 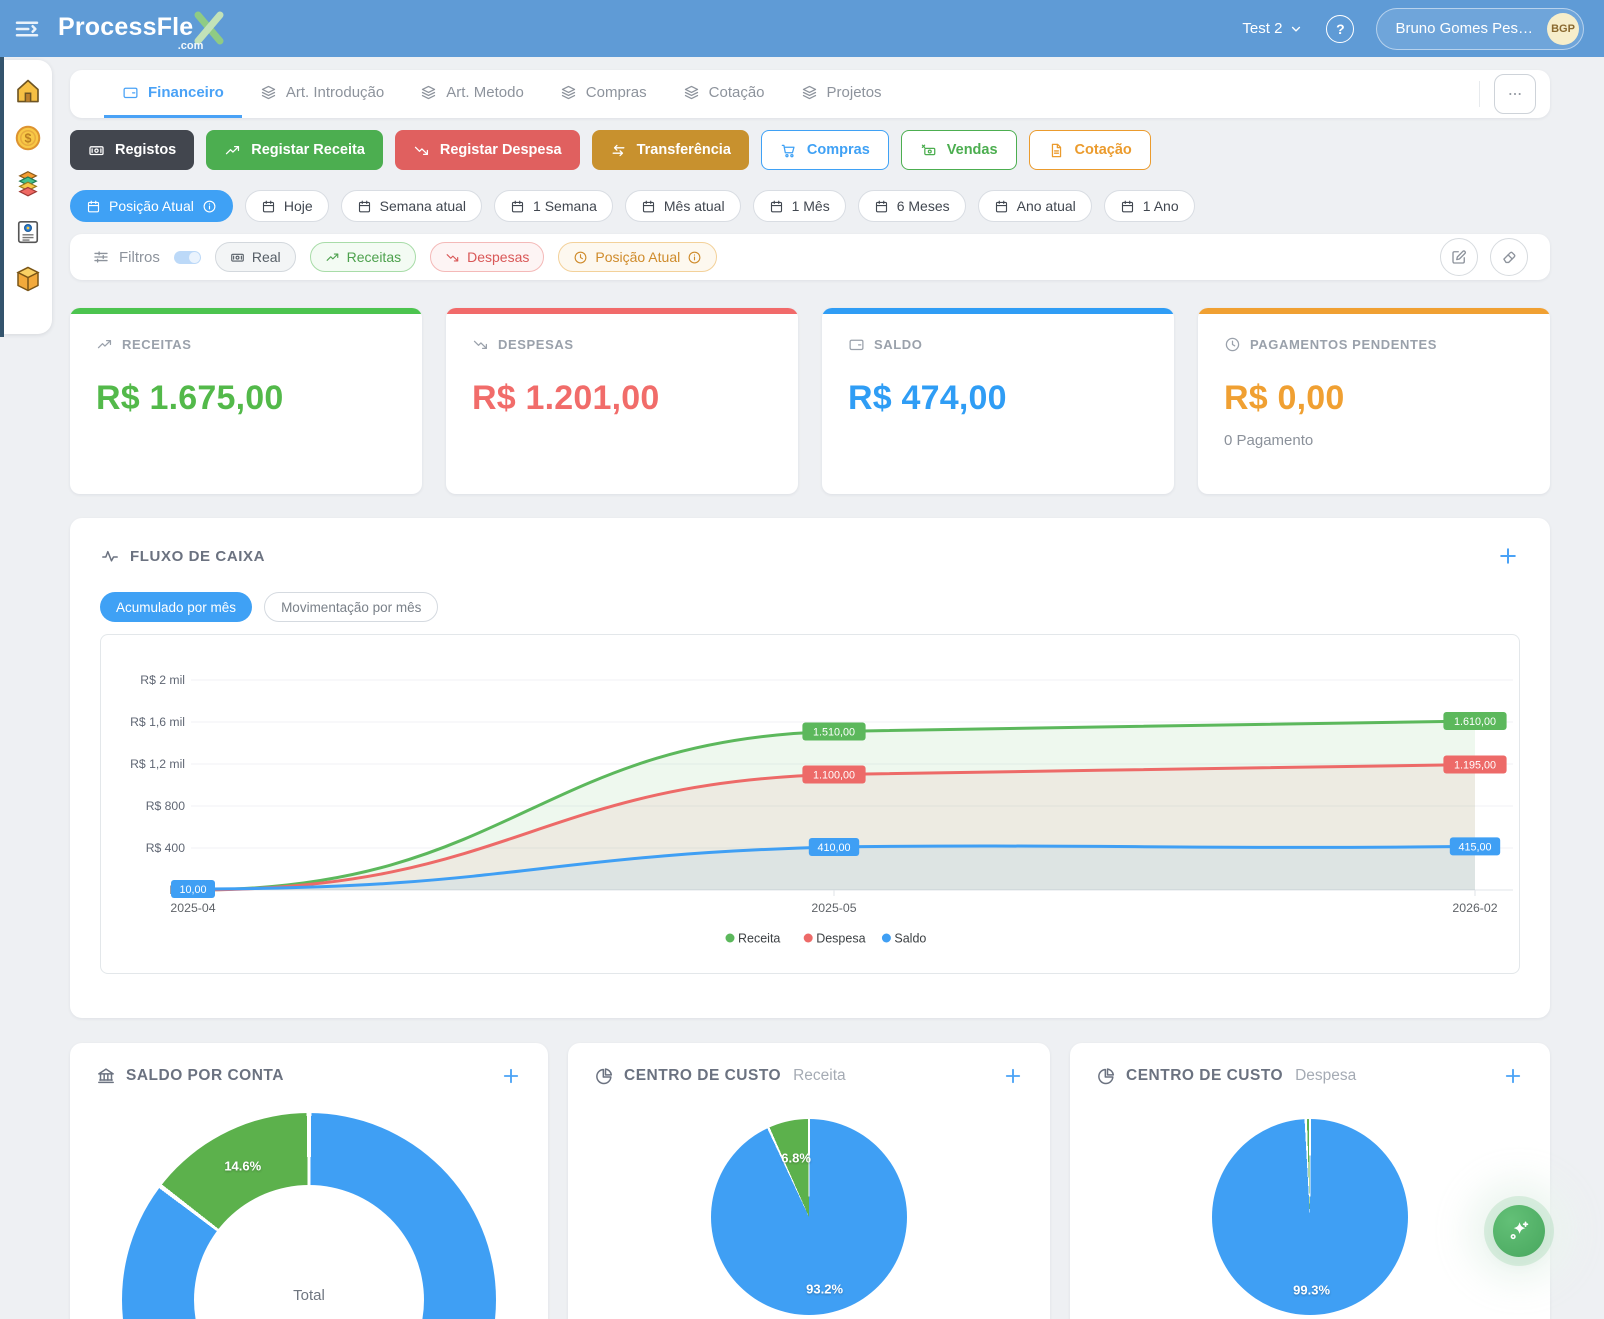 I want to click on more-tabs-button, so click(x=1515, y=94).